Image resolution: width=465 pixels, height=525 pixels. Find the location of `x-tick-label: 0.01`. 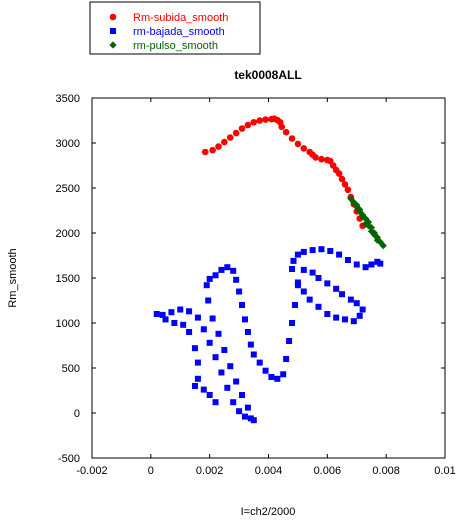

x-tick-label: 0.01 is located at coordinates (444, 471).